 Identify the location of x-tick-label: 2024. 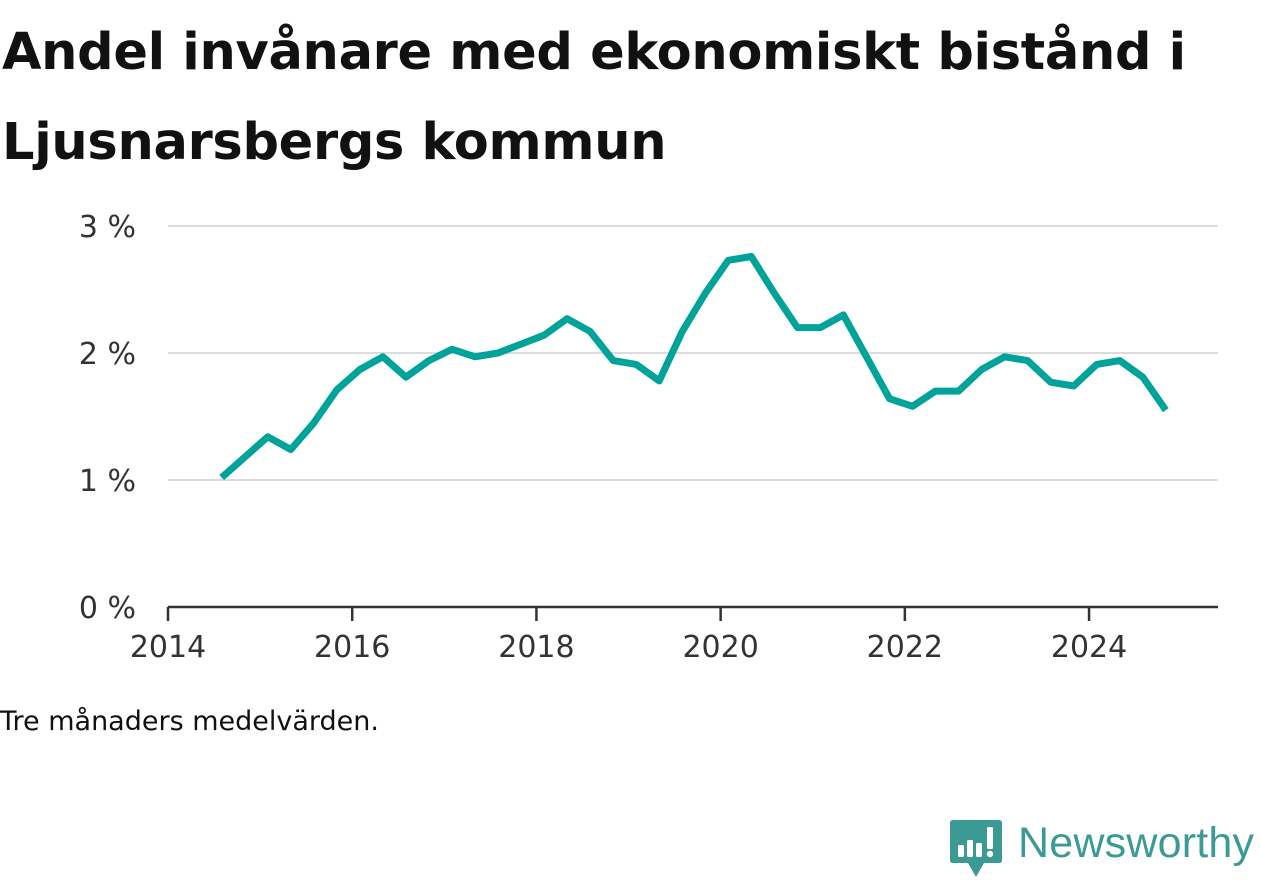
(1089, 647).